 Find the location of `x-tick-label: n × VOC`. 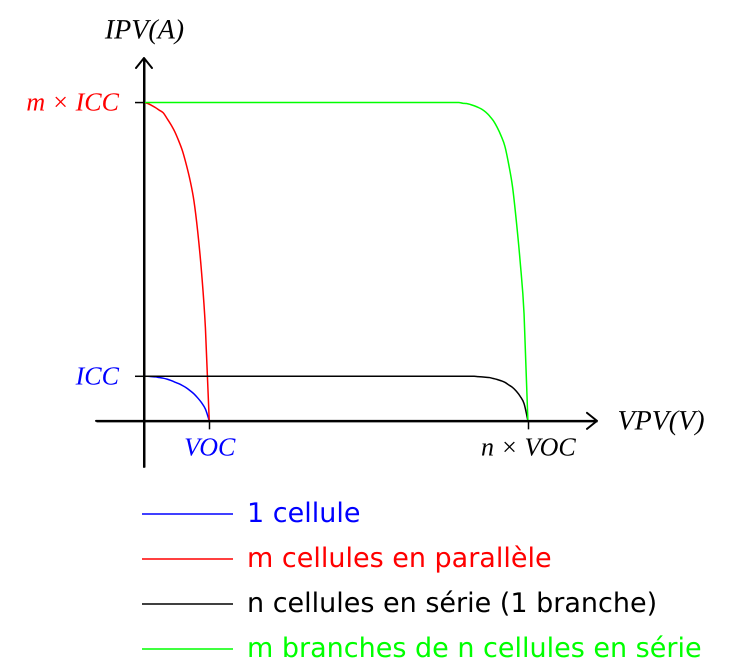

x-tick-label: n × VOC is located at coordinates (528, 447).